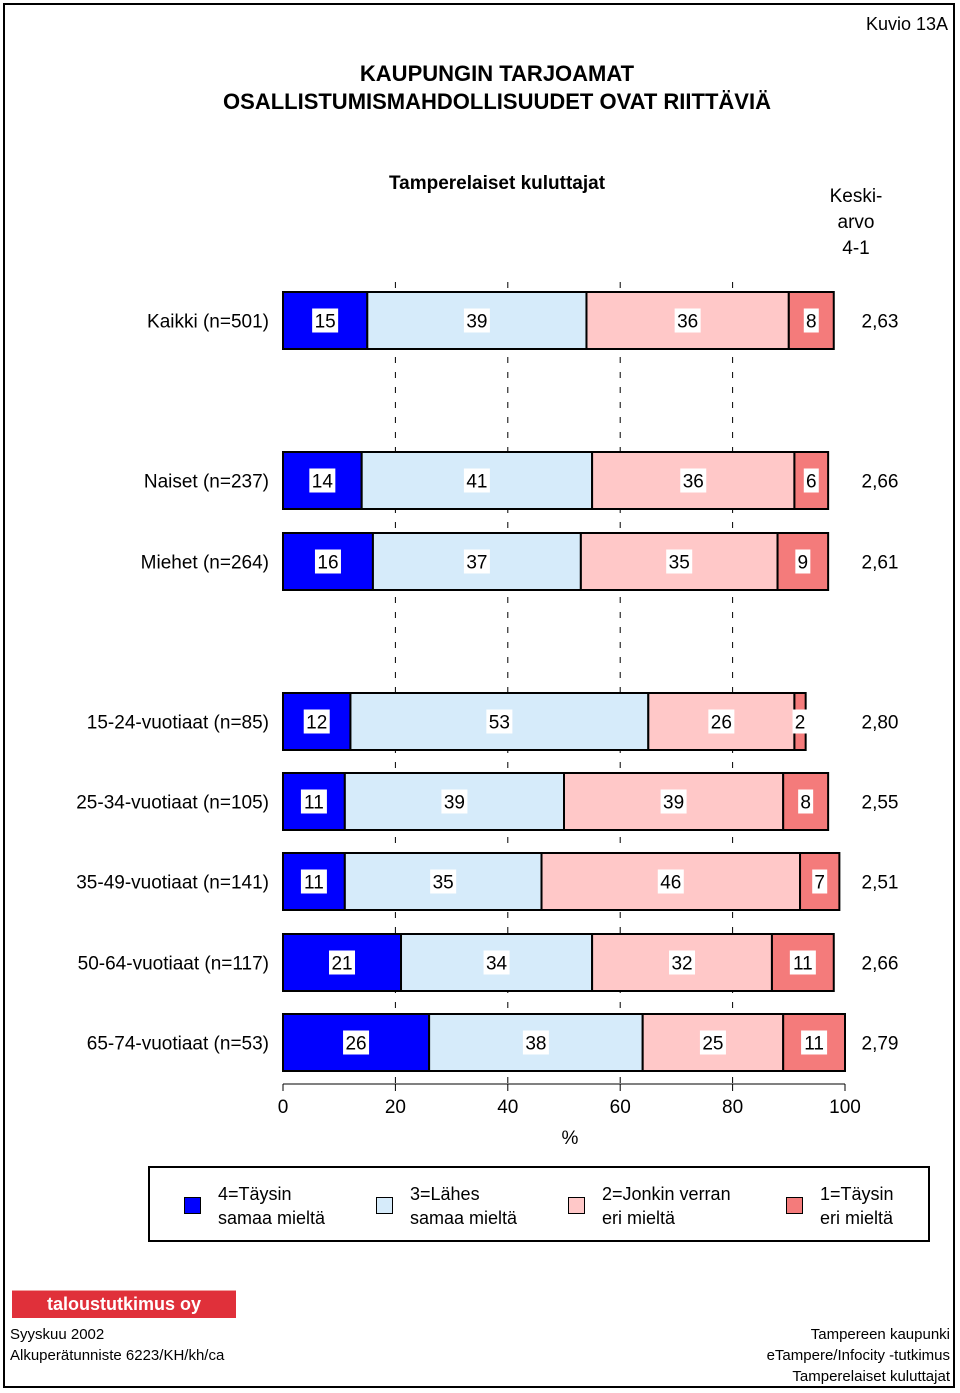  What do you see at coordinates (620, 1107) in the screenshot?
I see `x-tick-label: 60` at bounding box center [620, 1107].